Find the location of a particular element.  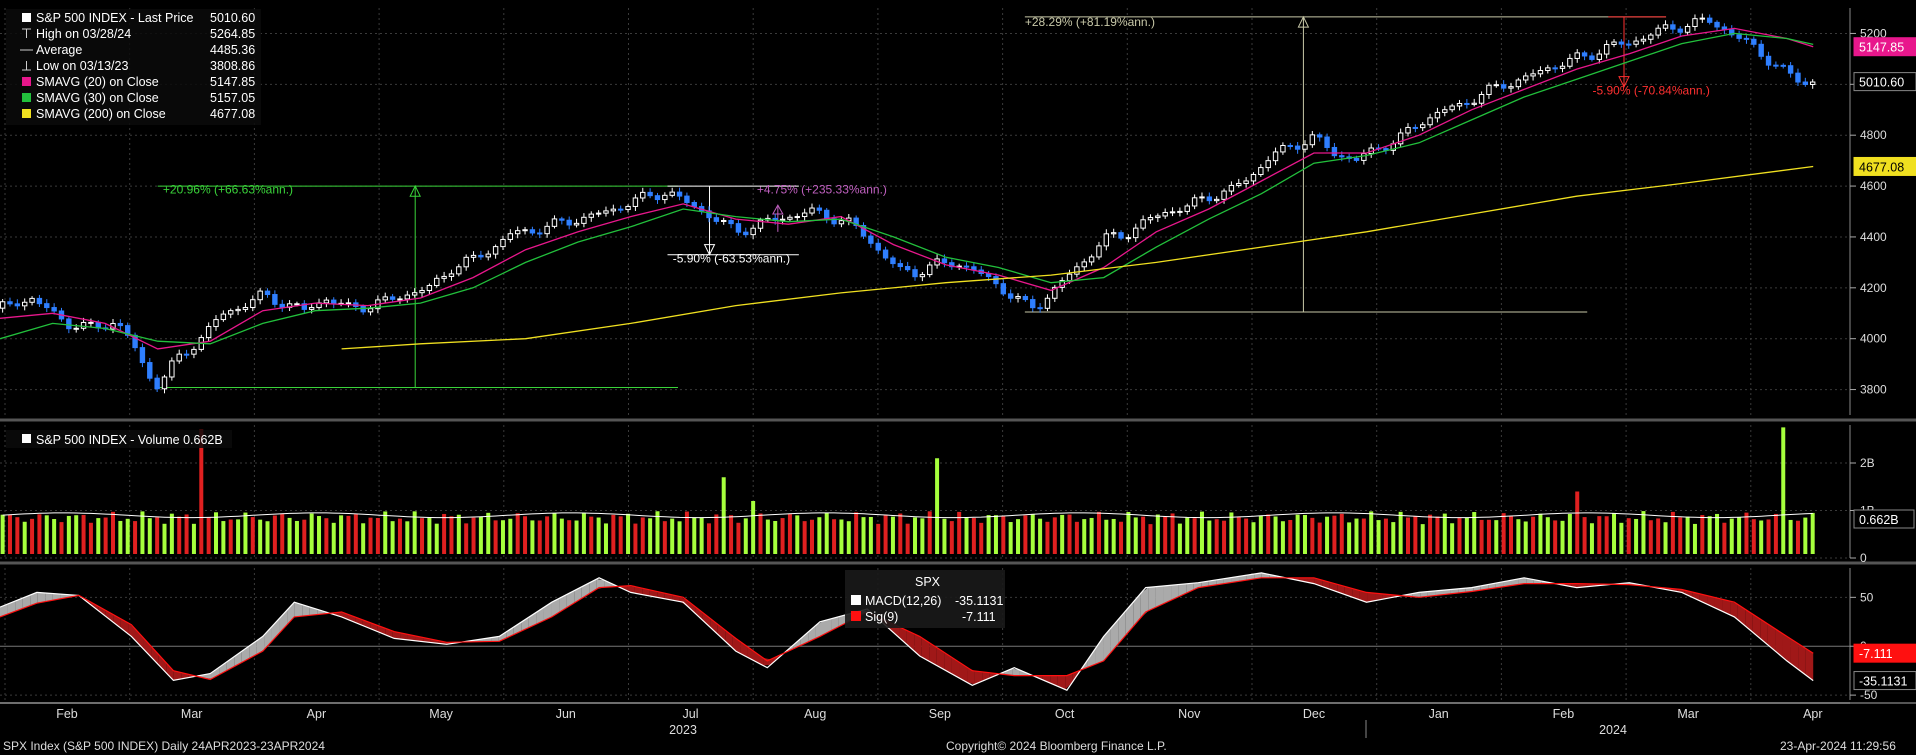

volume-average-line is located at coordinates (907, 515).